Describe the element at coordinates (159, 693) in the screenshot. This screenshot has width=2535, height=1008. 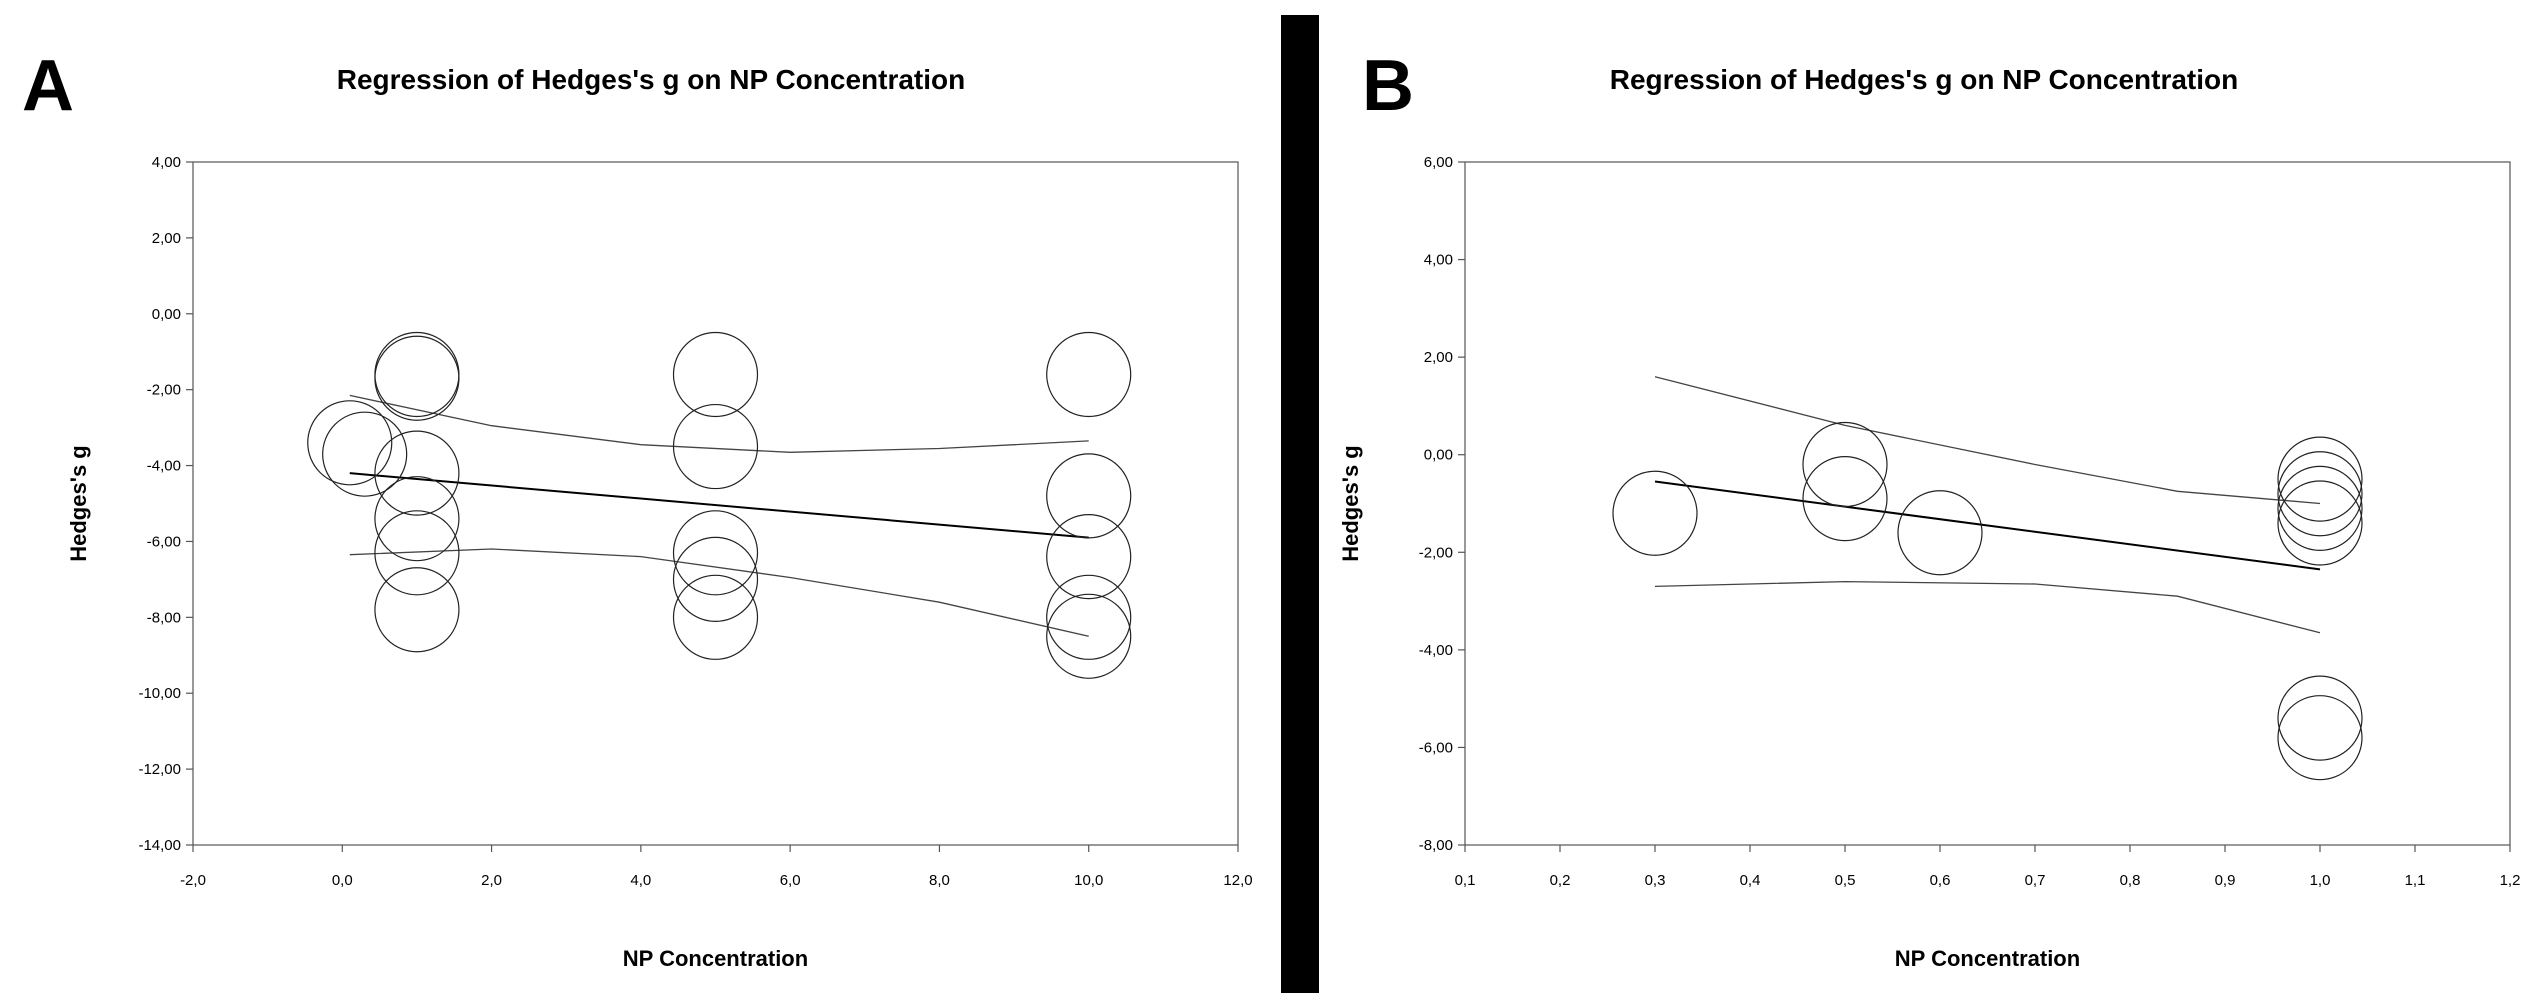
I see `y-tick-label: -10,00` at that location.